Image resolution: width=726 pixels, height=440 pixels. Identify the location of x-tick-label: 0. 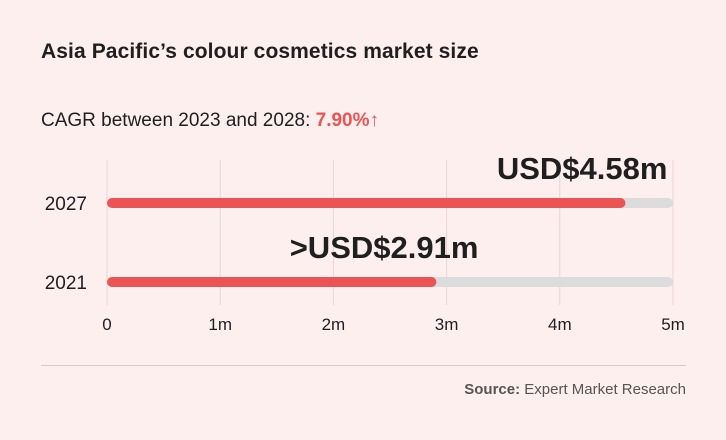
(106, 324).